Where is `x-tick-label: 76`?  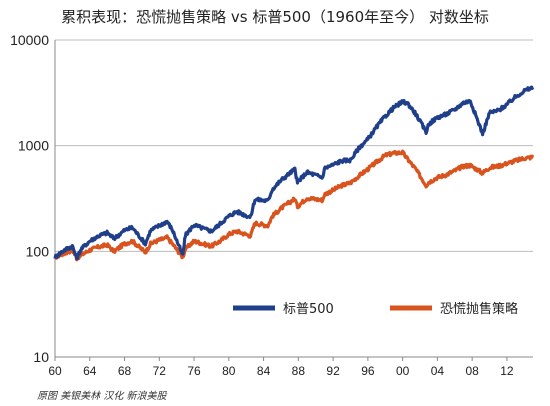 x-tick-label: 76 is located at coordinates (194, 371).